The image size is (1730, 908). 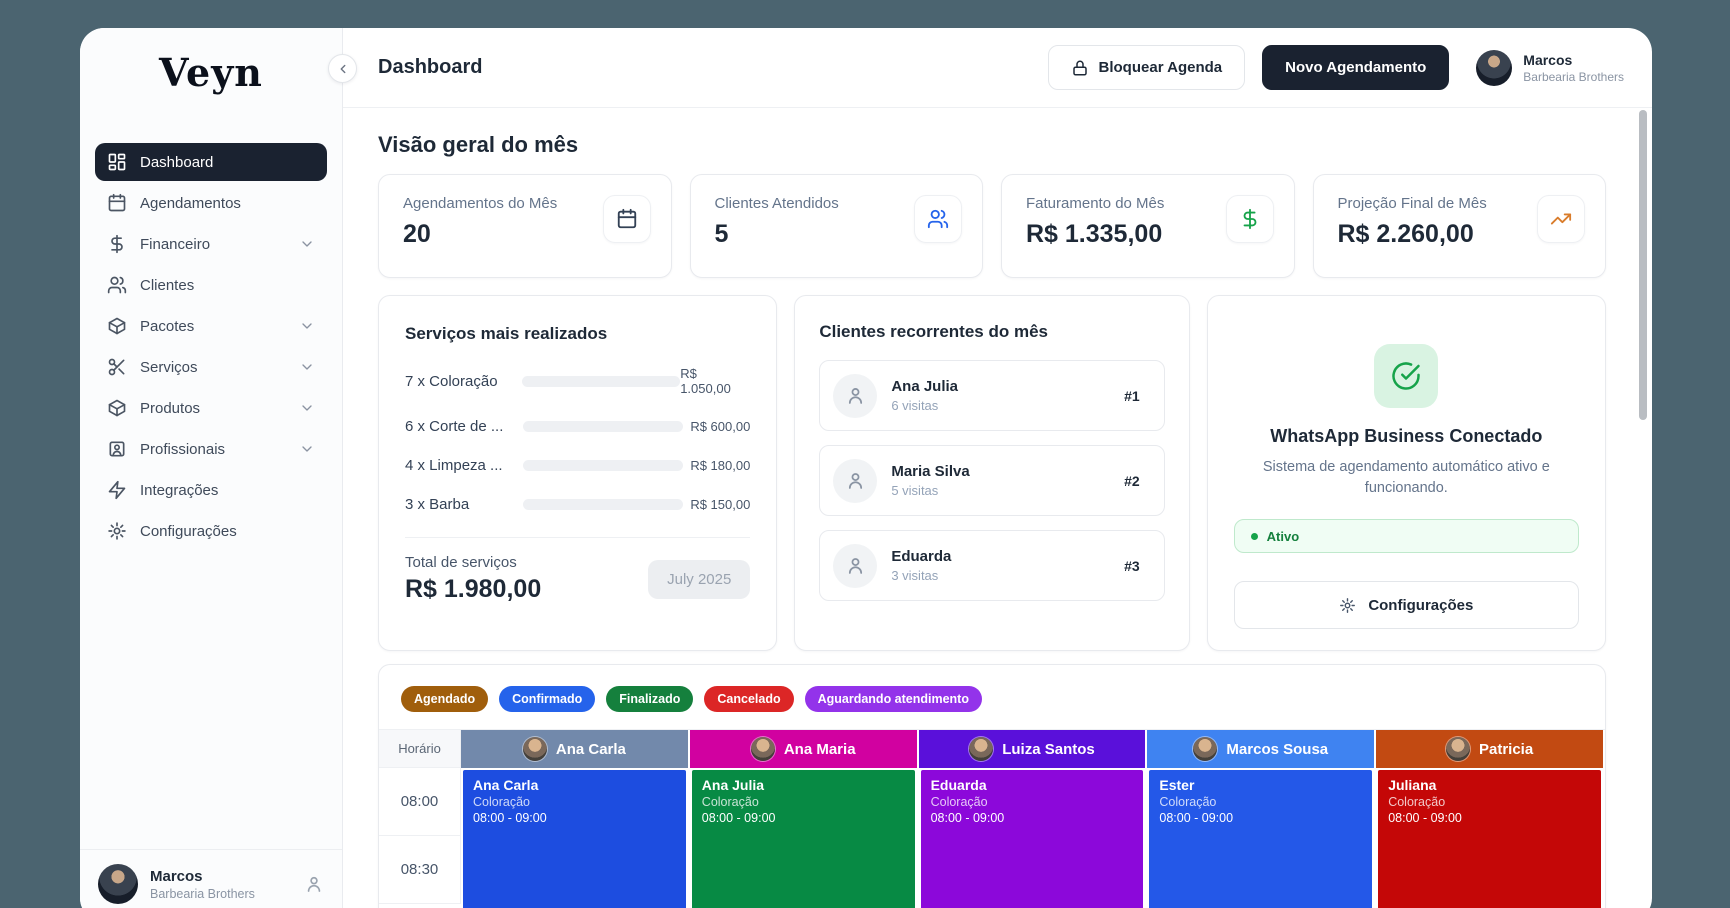 What do you see at coordinates (190, 203) in the screenshot?
I see `sidebar-item-label: Agendamentos` at bounding box center [190, 203].